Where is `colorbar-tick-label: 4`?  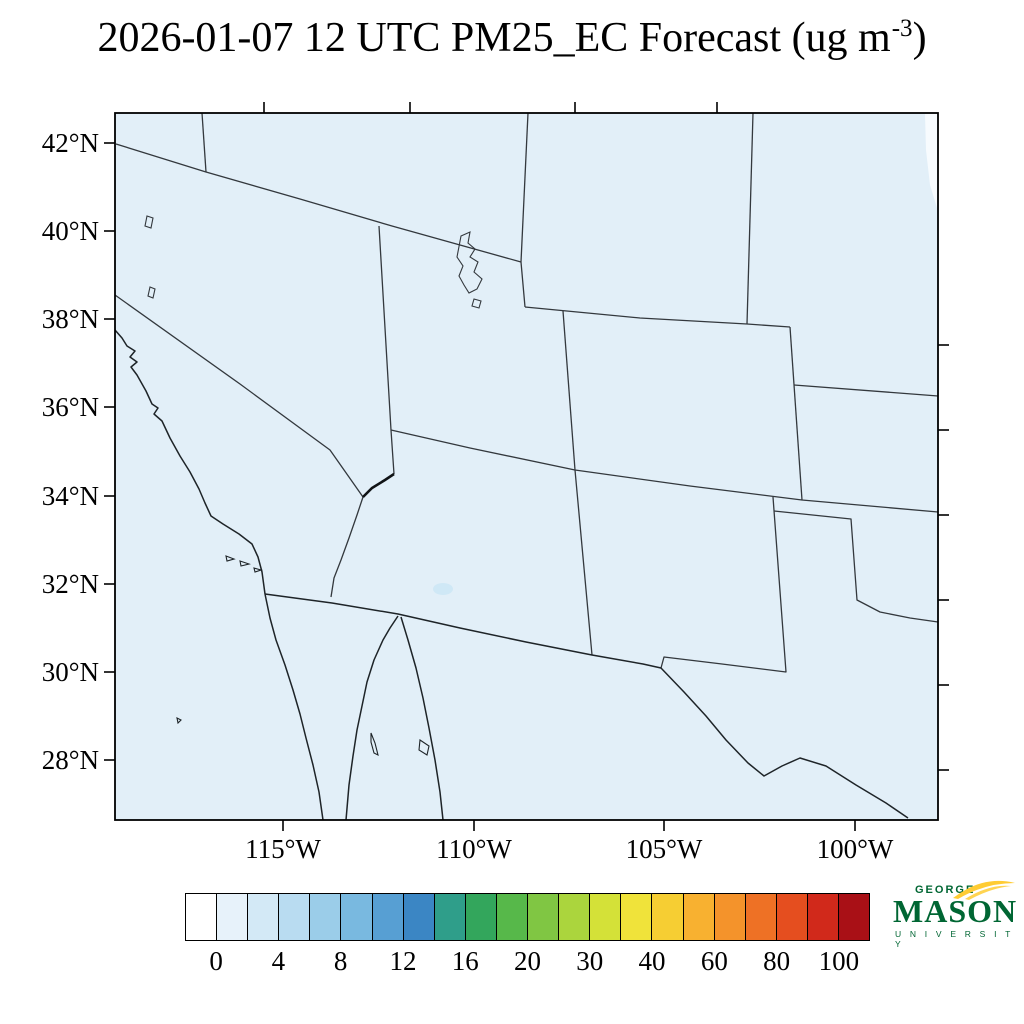 colorbar-tick-label: 4 is located at coordinates (278, 961).